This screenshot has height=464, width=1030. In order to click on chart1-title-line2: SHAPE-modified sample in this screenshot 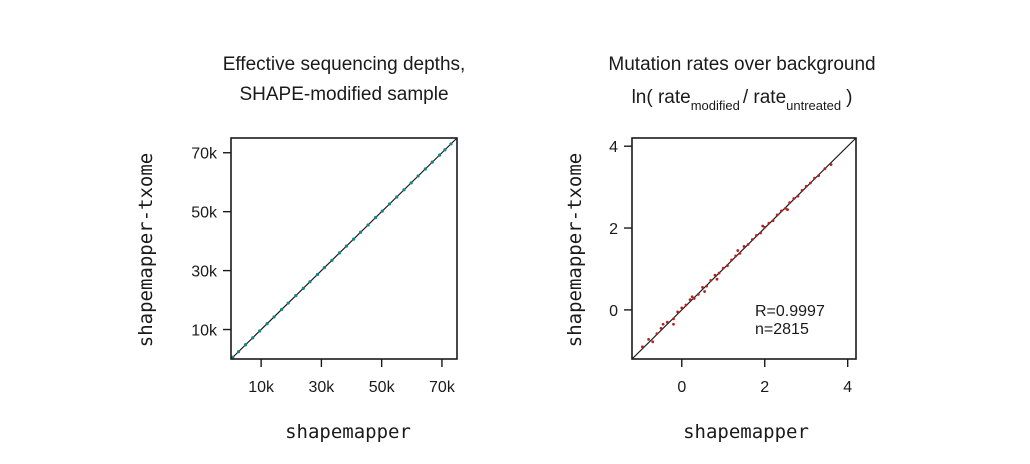, I will do `click(343, 94)`.